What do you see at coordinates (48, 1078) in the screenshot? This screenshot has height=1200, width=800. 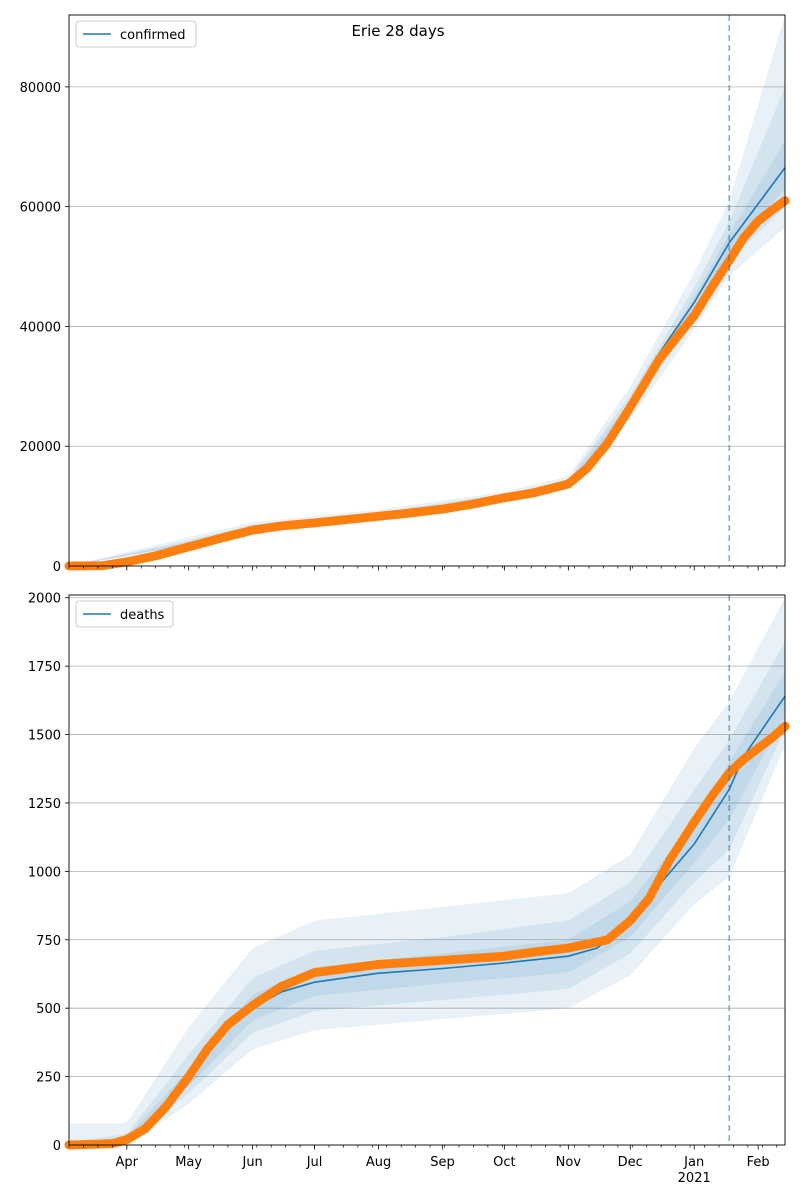 I see `y-tick-label: 250` at bounding box center [48, 1078].